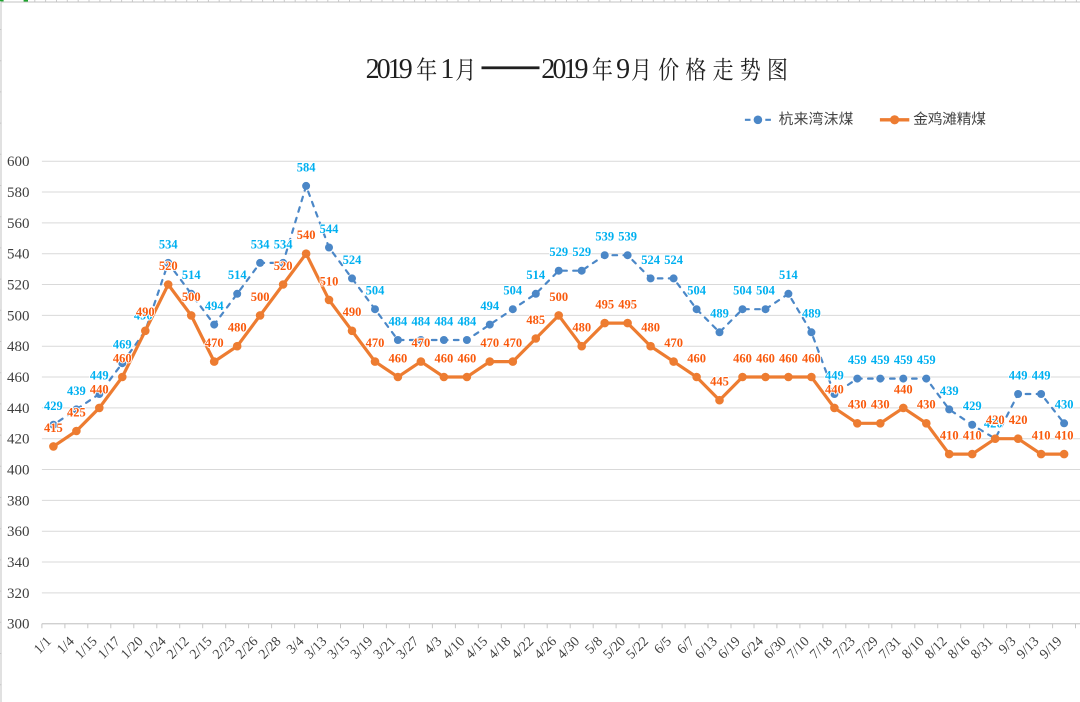  What do you see at coordinates (18, 501) in the screenshot?
I see `svg-text: 380` at bounding box center [18, 501].